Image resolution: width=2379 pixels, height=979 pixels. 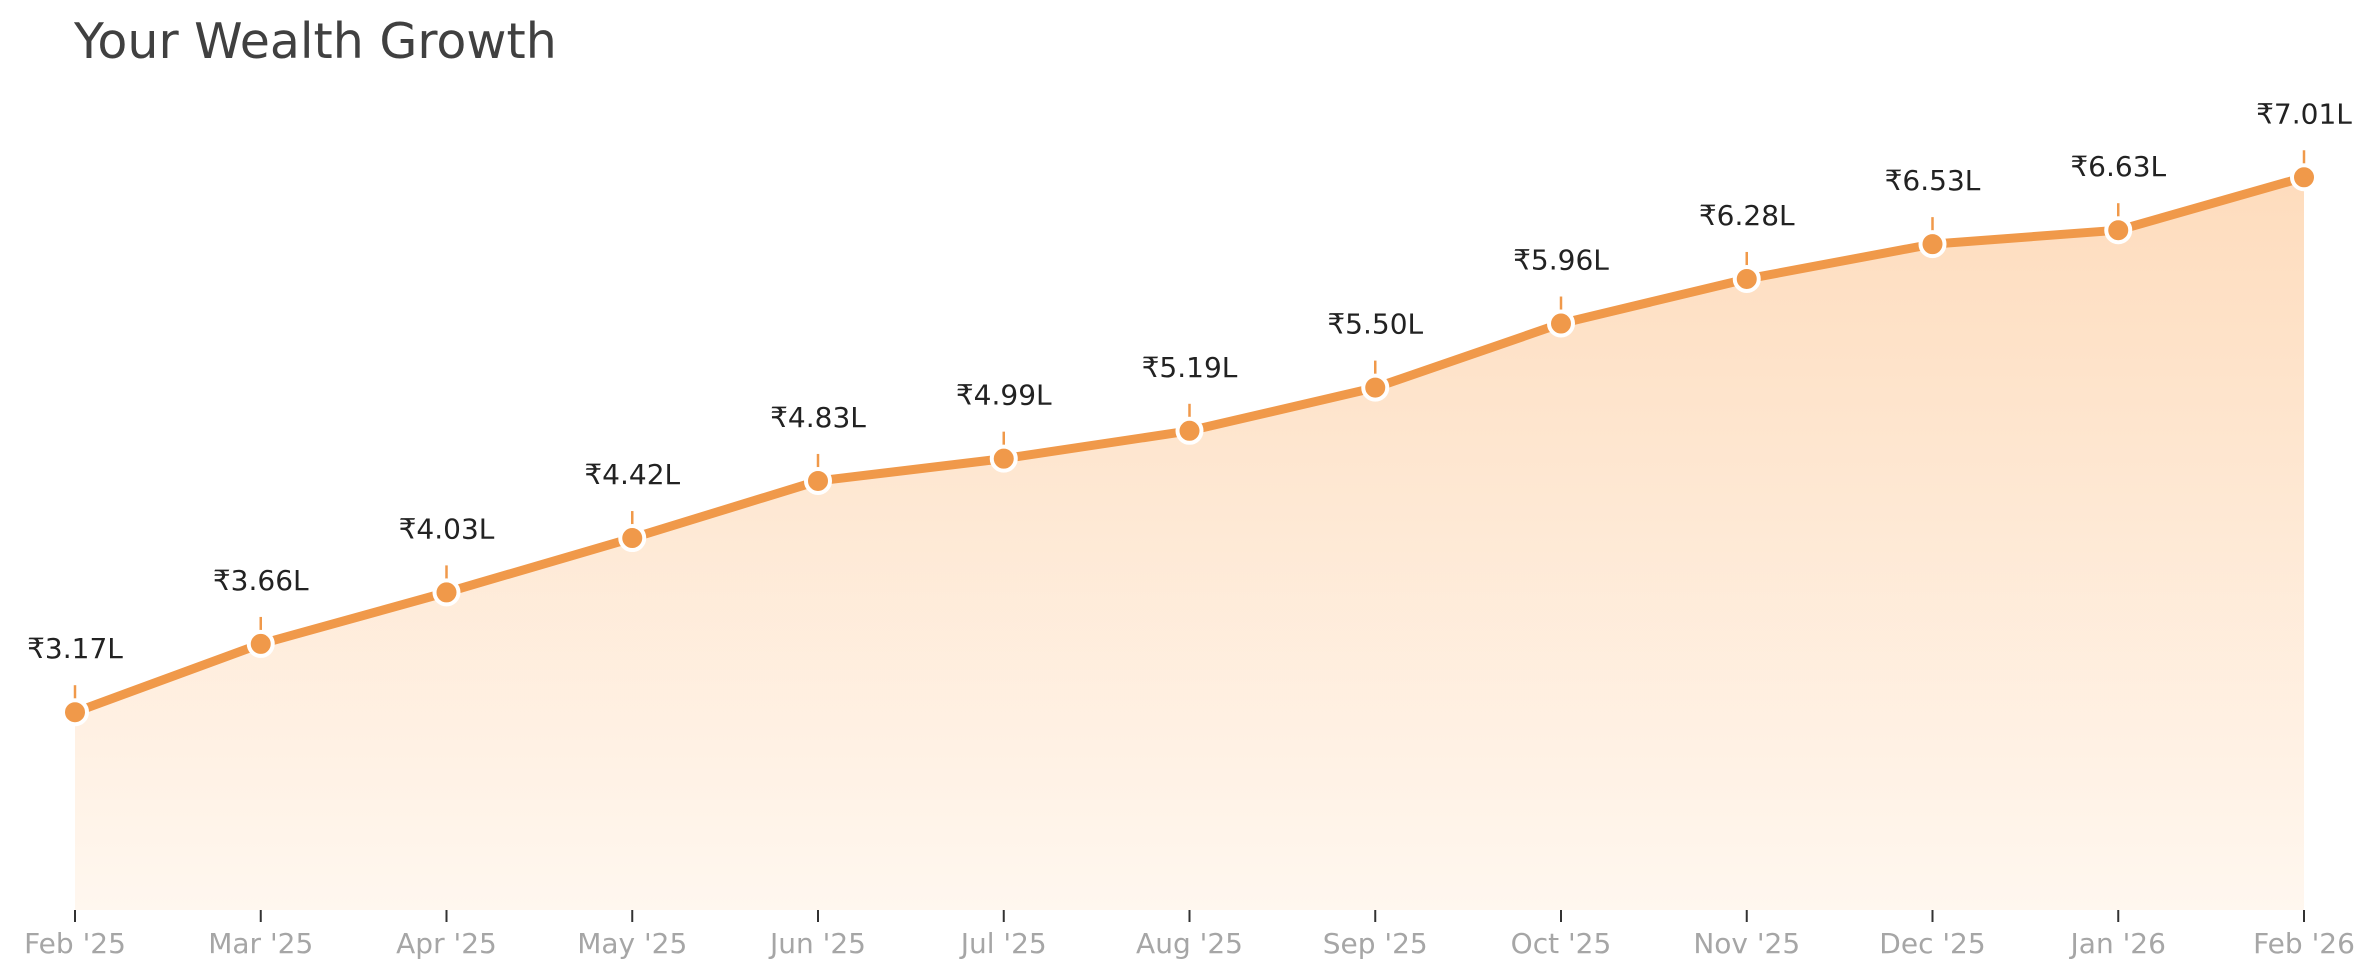 What do you see at coordinates (1189, 943) in the screenshot?
I see `x-tick-label: Aug '25` at bounding box center [1189, 943].